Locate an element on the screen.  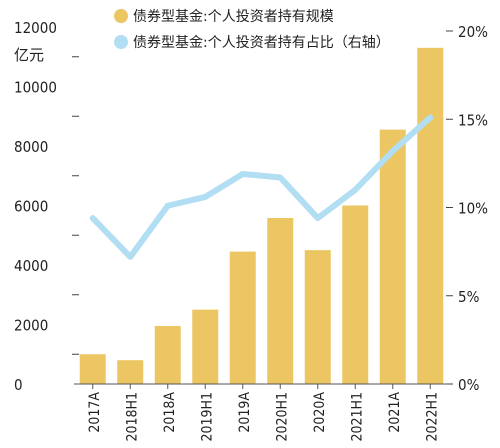
y-left-tick-label-12000: 12000 is located at coordinates (35, 28).